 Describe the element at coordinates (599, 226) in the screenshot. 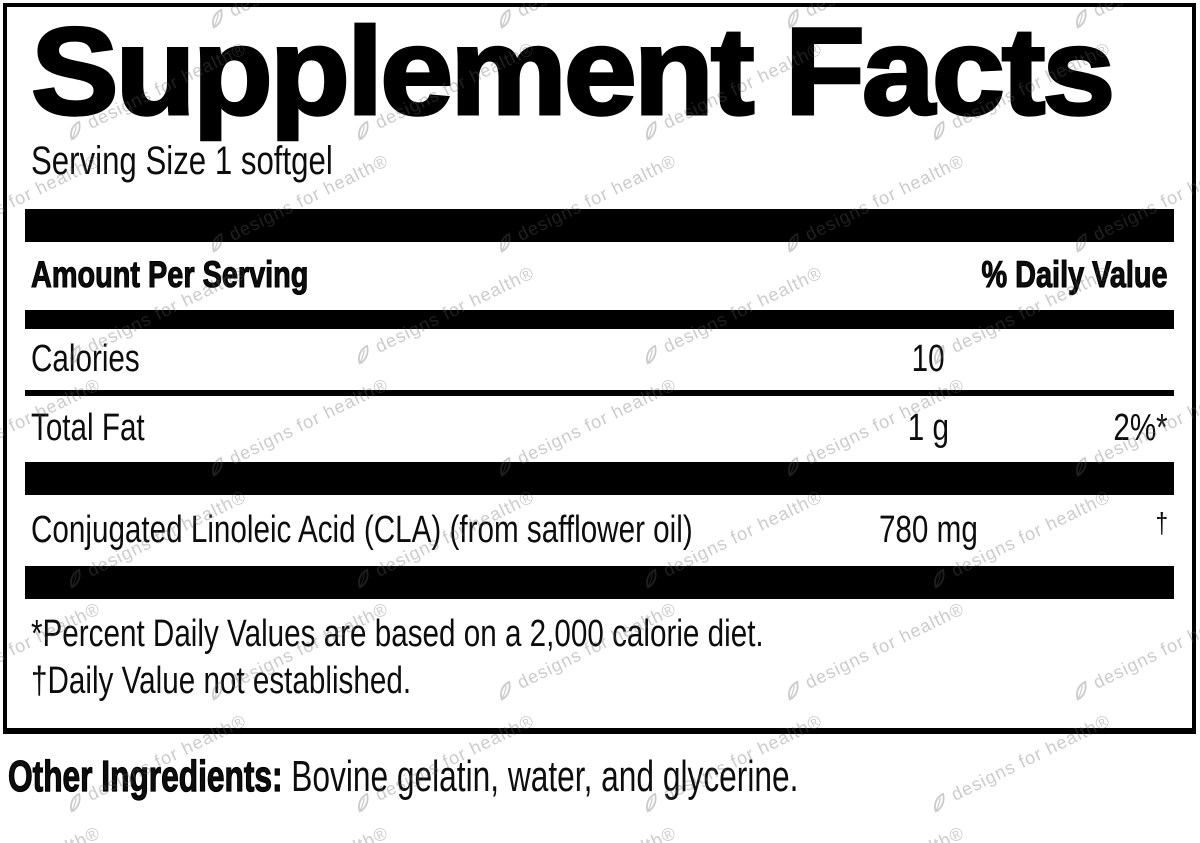

I see `divider-thick-top` at that location.